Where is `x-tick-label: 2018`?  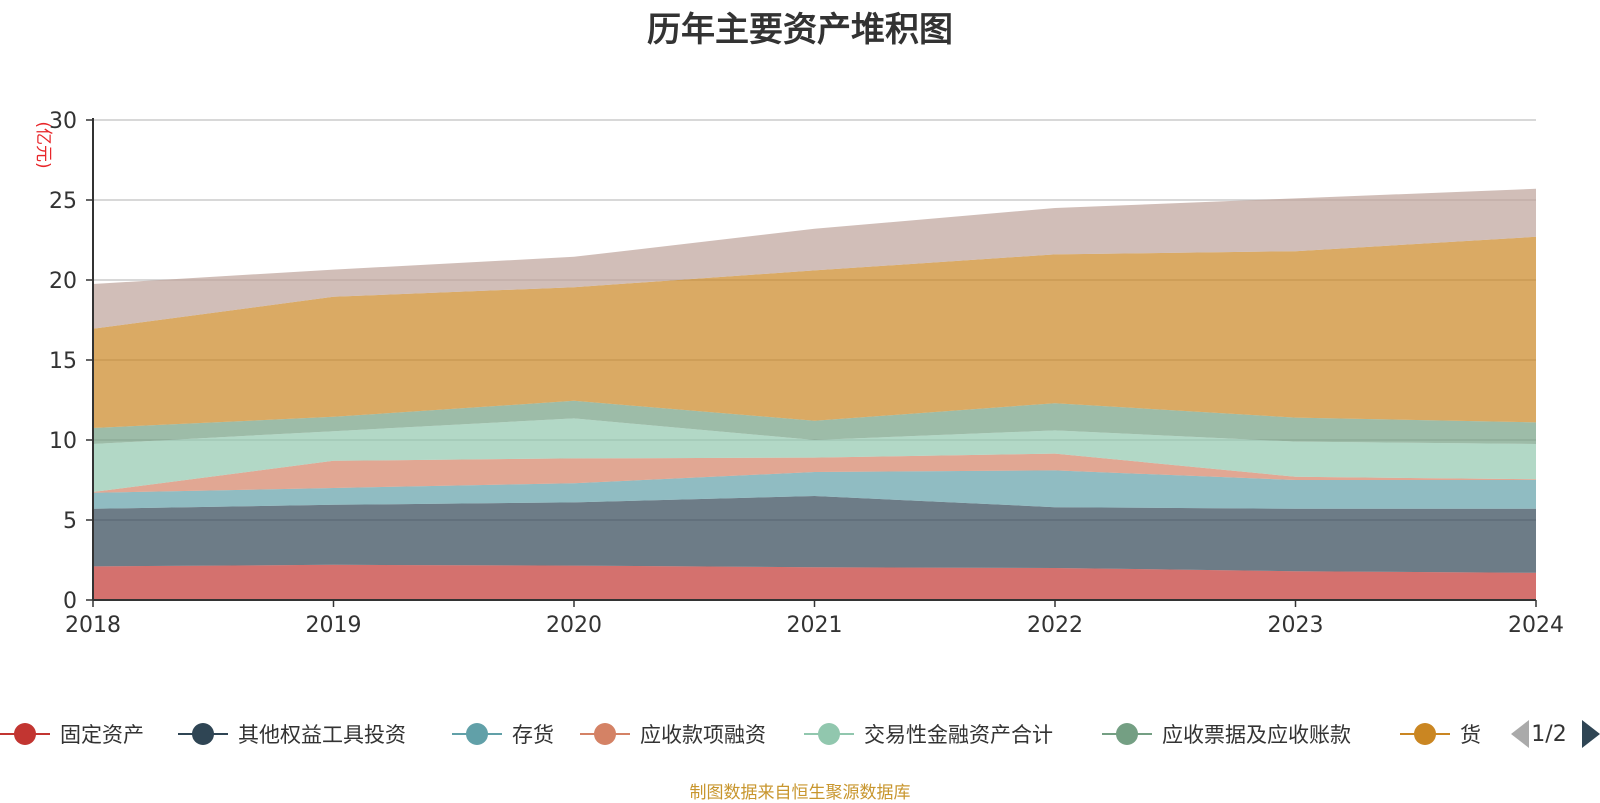
x-tick-label: 2018 is located at coordinates (93, 625).